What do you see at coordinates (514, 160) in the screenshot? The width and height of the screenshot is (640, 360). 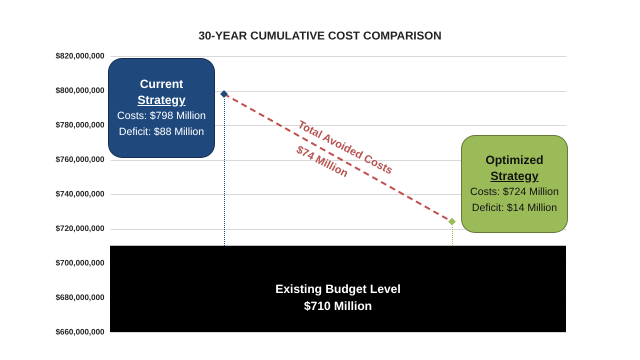 I see `annotation: Optimized` at bounding box center [514, 160].